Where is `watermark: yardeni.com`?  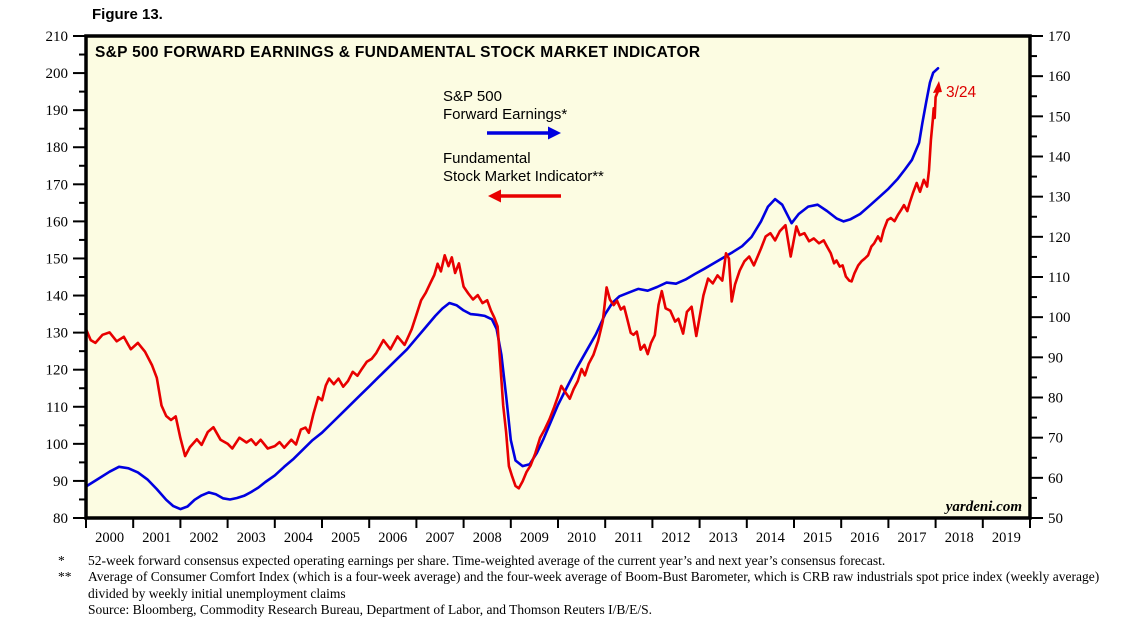
watermark: yardeni.com is located at coordinates (983, 507).